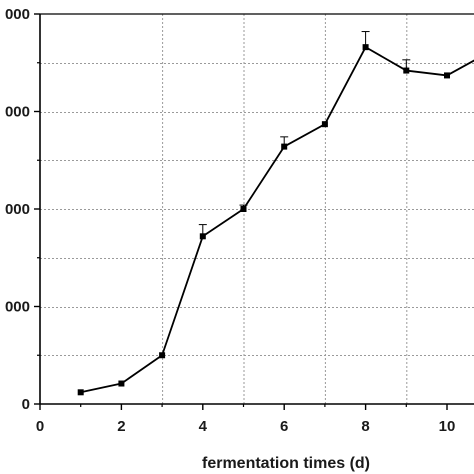 This screenshot has width=474, height=474. What do you see at coordinates (365, 426) in the screenshot?
I see `x-tick-label: 8` at bounding box center [365, 426].